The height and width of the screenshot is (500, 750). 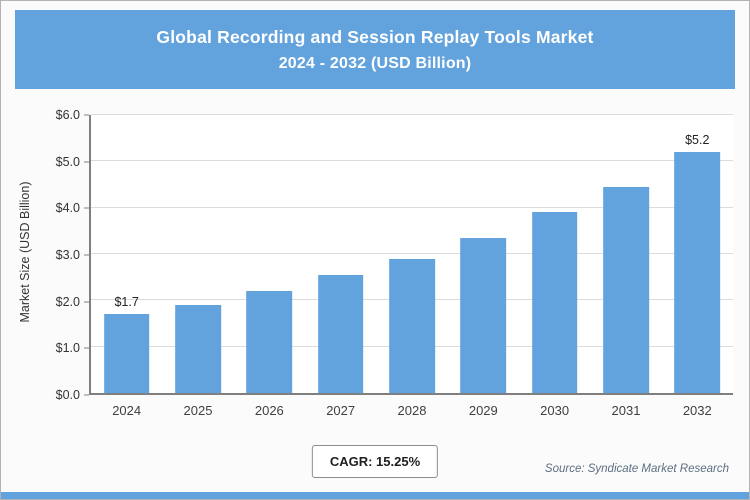 I want to click on bar-slot-2025, so click(x=197, y=254).